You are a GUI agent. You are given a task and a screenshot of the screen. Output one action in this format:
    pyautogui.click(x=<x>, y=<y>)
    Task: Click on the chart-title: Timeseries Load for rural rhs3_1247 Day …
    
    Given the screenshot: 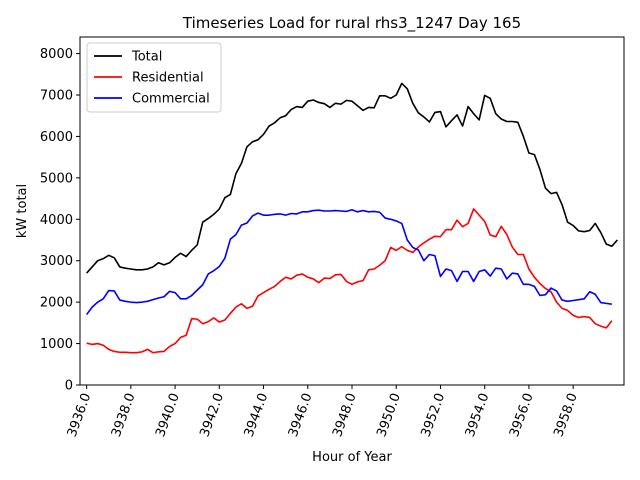 What is the action you would take?
    pyautogui.click(x=351, y=23)
    